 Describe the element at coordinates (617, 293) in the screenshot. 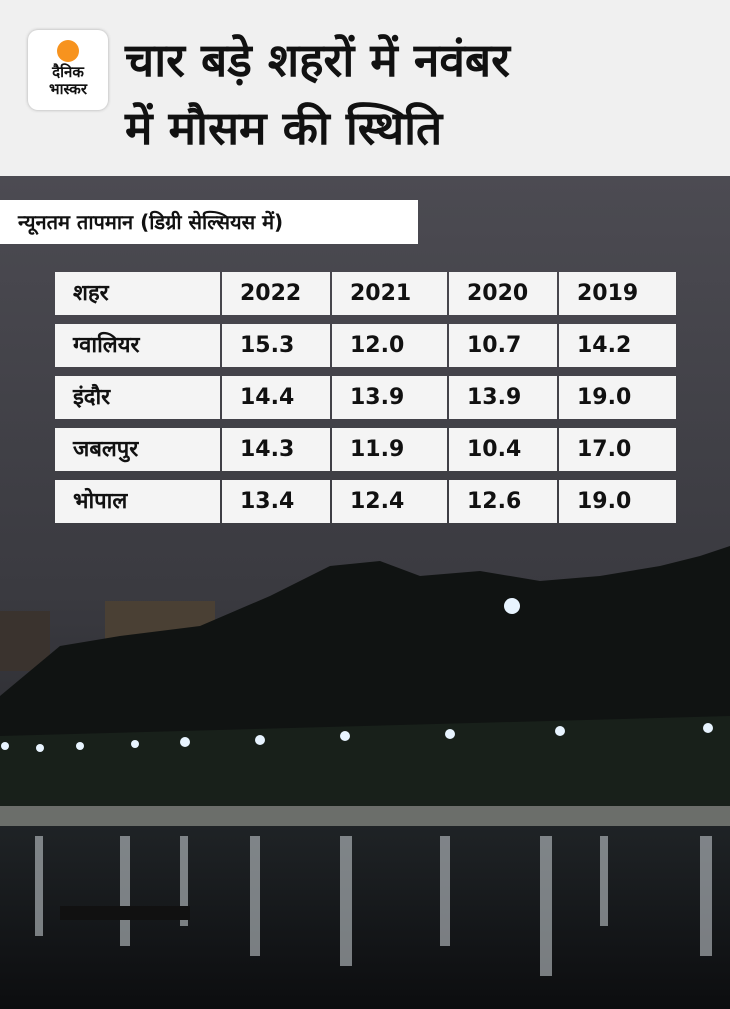

I see `header-cell: 2019` at that location.